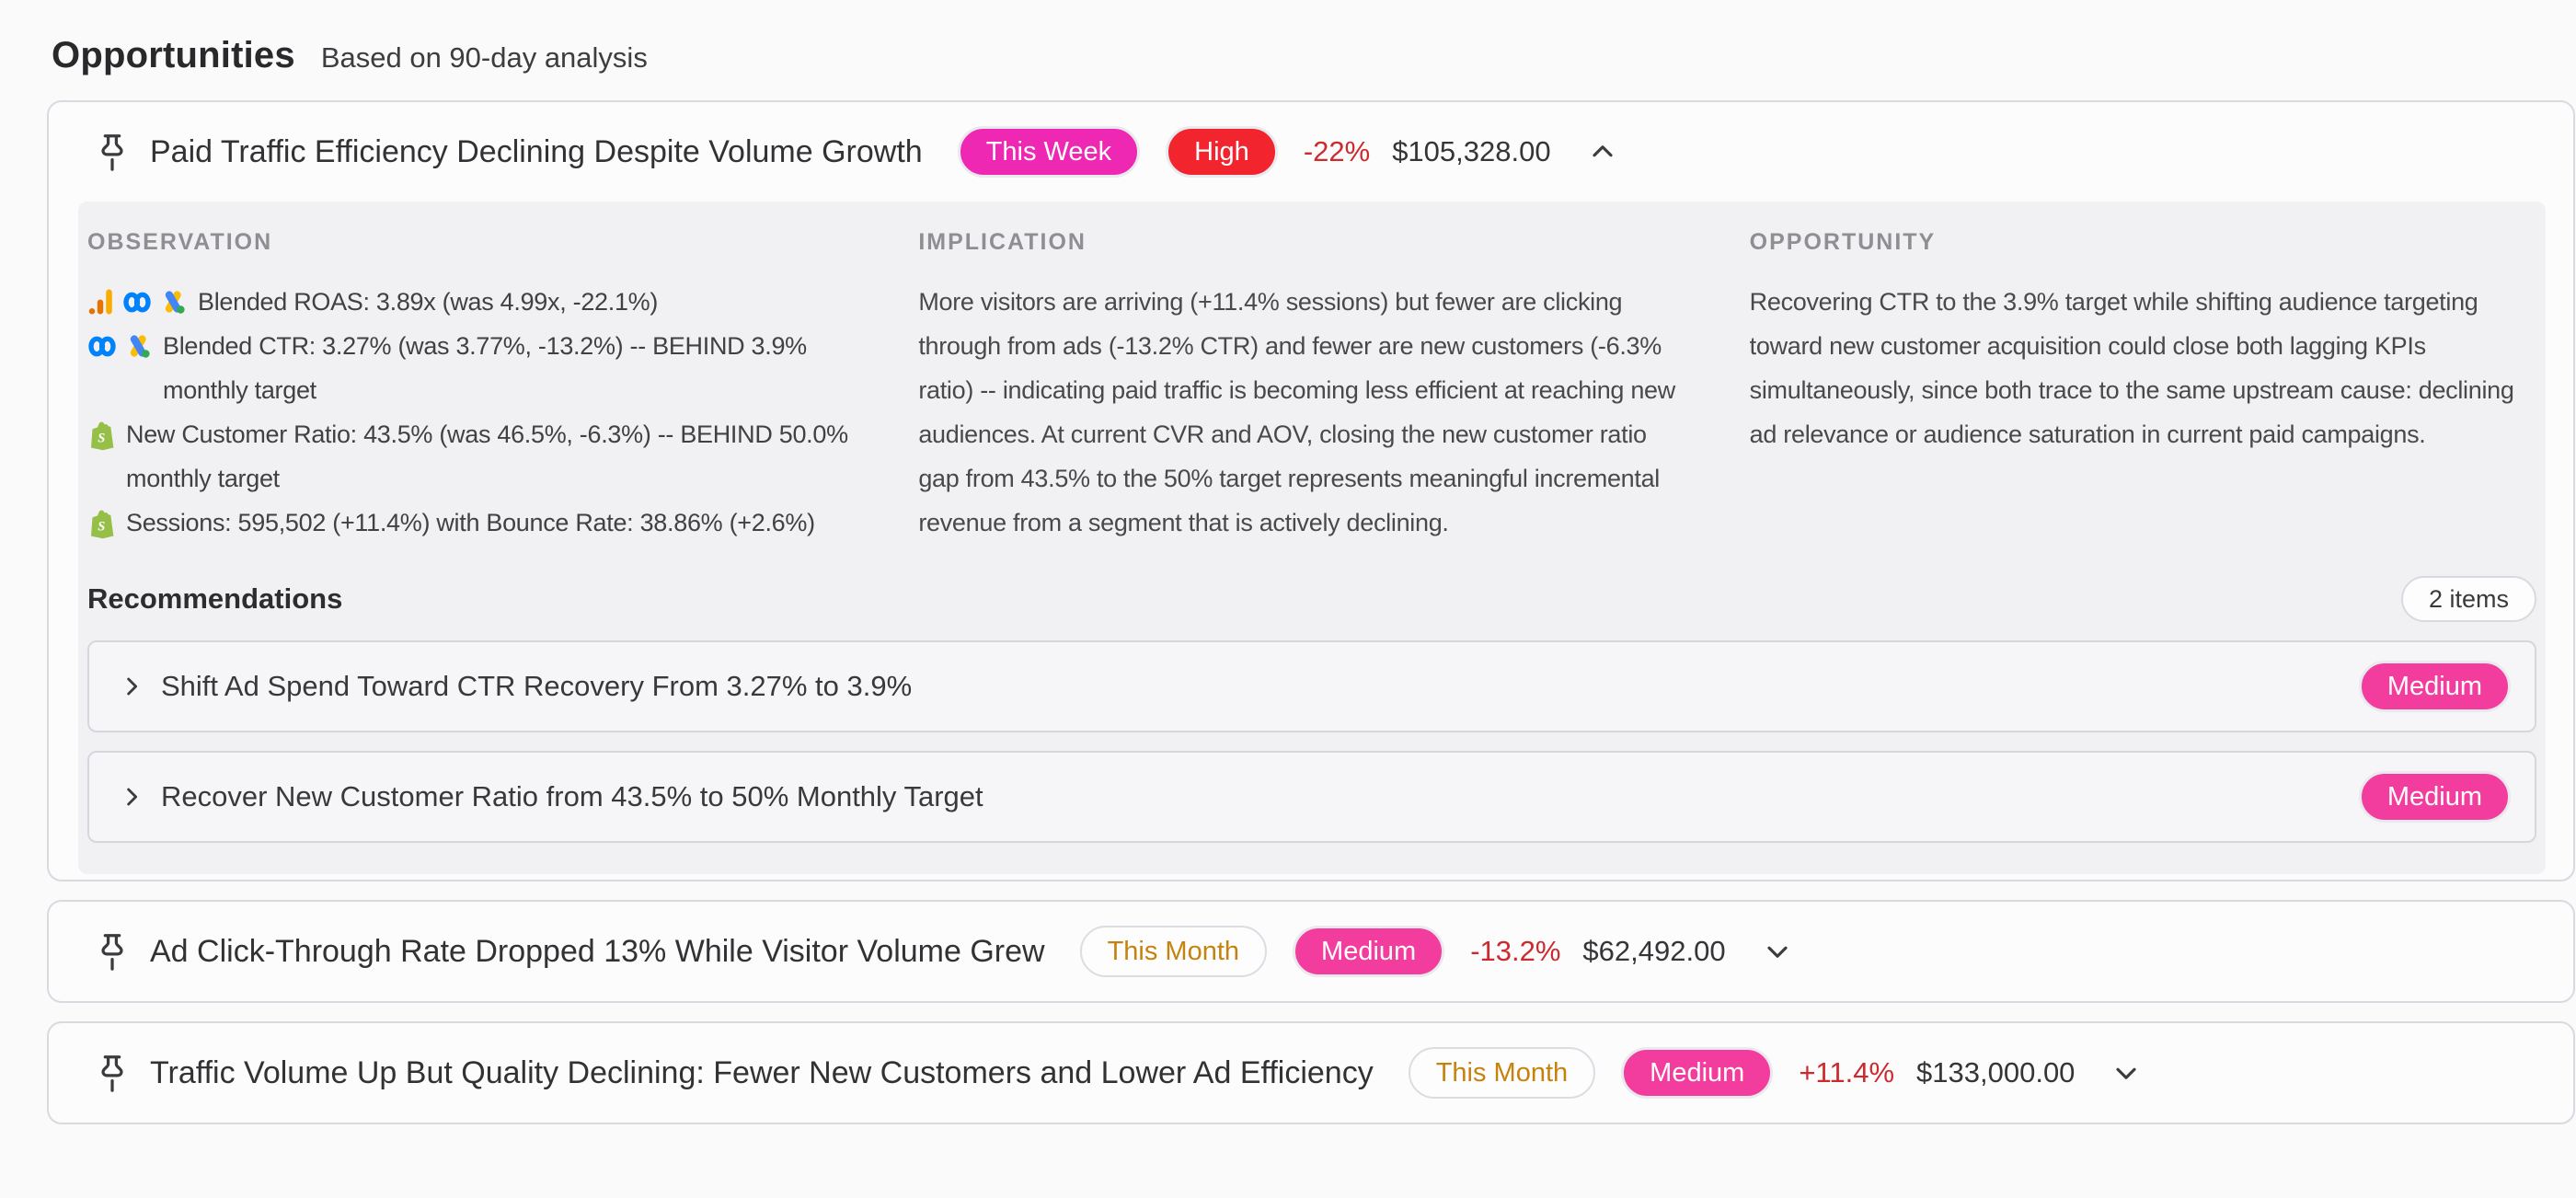 The width and height of the screenshot is (2576, 1198). What do you see at coordinates (180, 242) in the screenshot?
I see `observation-label: OBSERVATION` at bounding box center [180, 242].